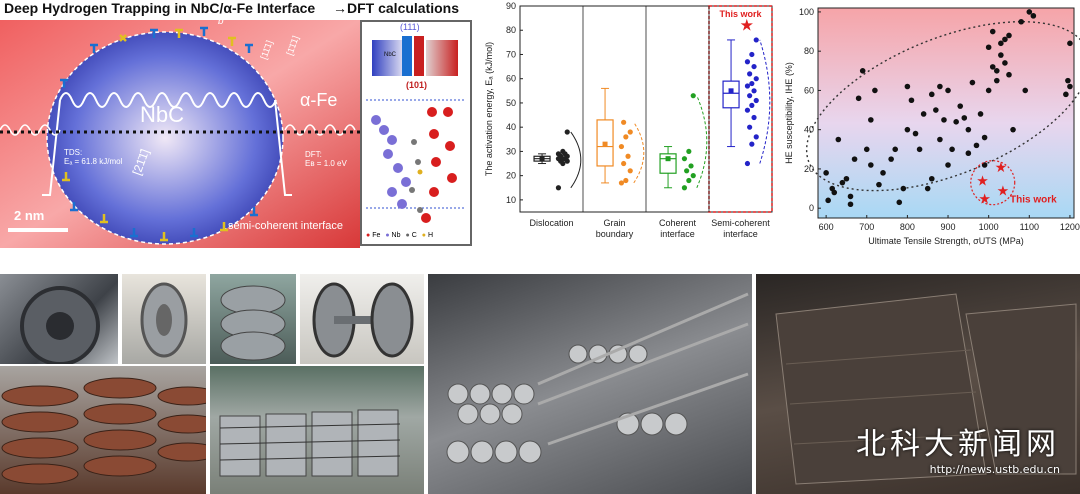 This screenshot has width=1080, height=494. Describe the element at coordinates (416, 133) in the screenshot. I see `dft-panel: NbC (111) (101) ● Fe ● Nb ● C ● H` at that location.